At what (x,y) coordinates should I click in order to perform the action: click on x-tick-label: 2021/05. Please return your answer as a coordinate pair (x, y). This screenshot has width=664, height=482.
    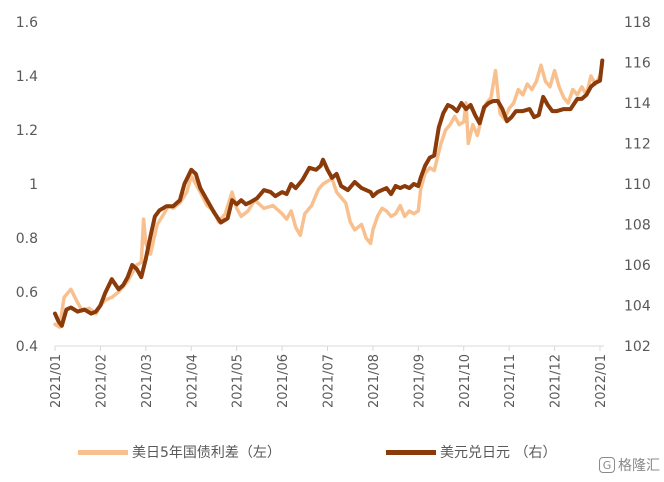
    Looking at the image, I should click on (238, 381).